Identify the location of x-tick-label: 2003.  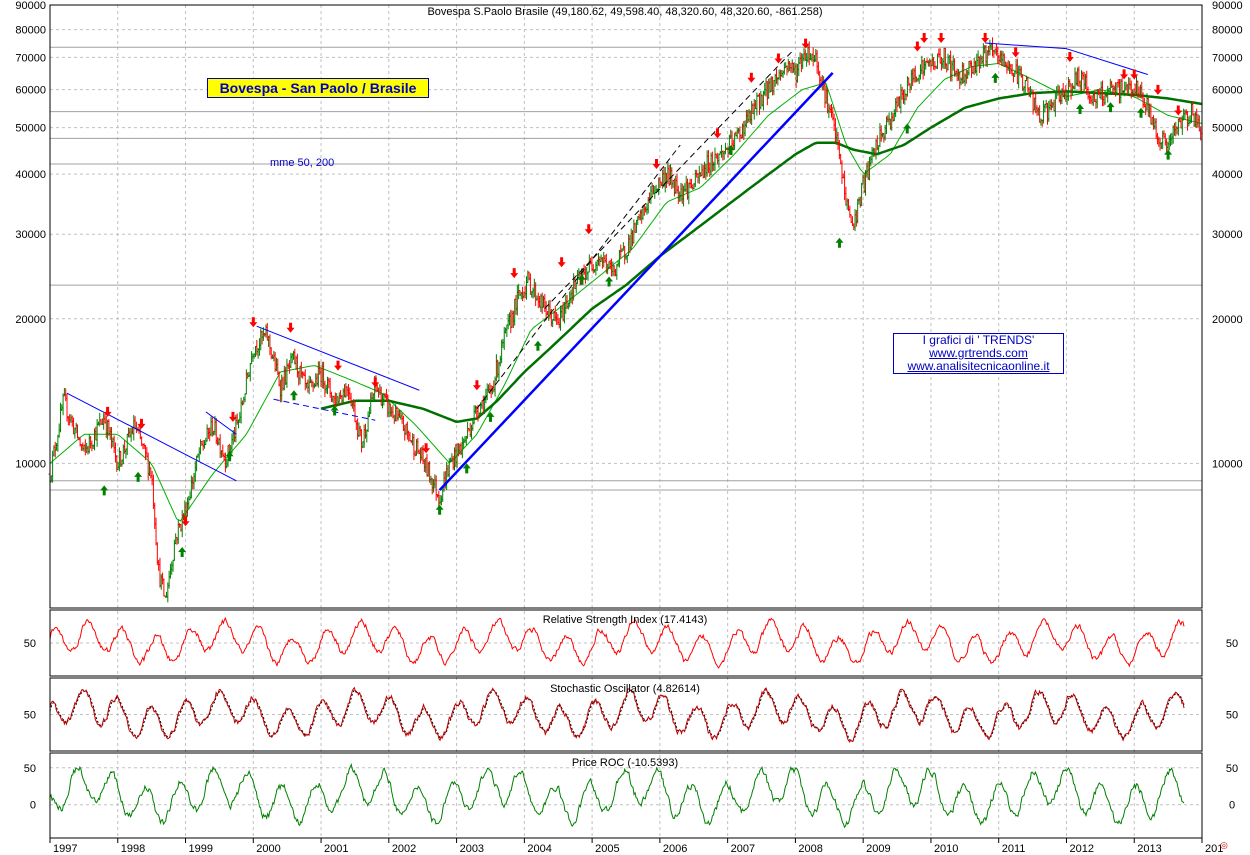
(472, 849).